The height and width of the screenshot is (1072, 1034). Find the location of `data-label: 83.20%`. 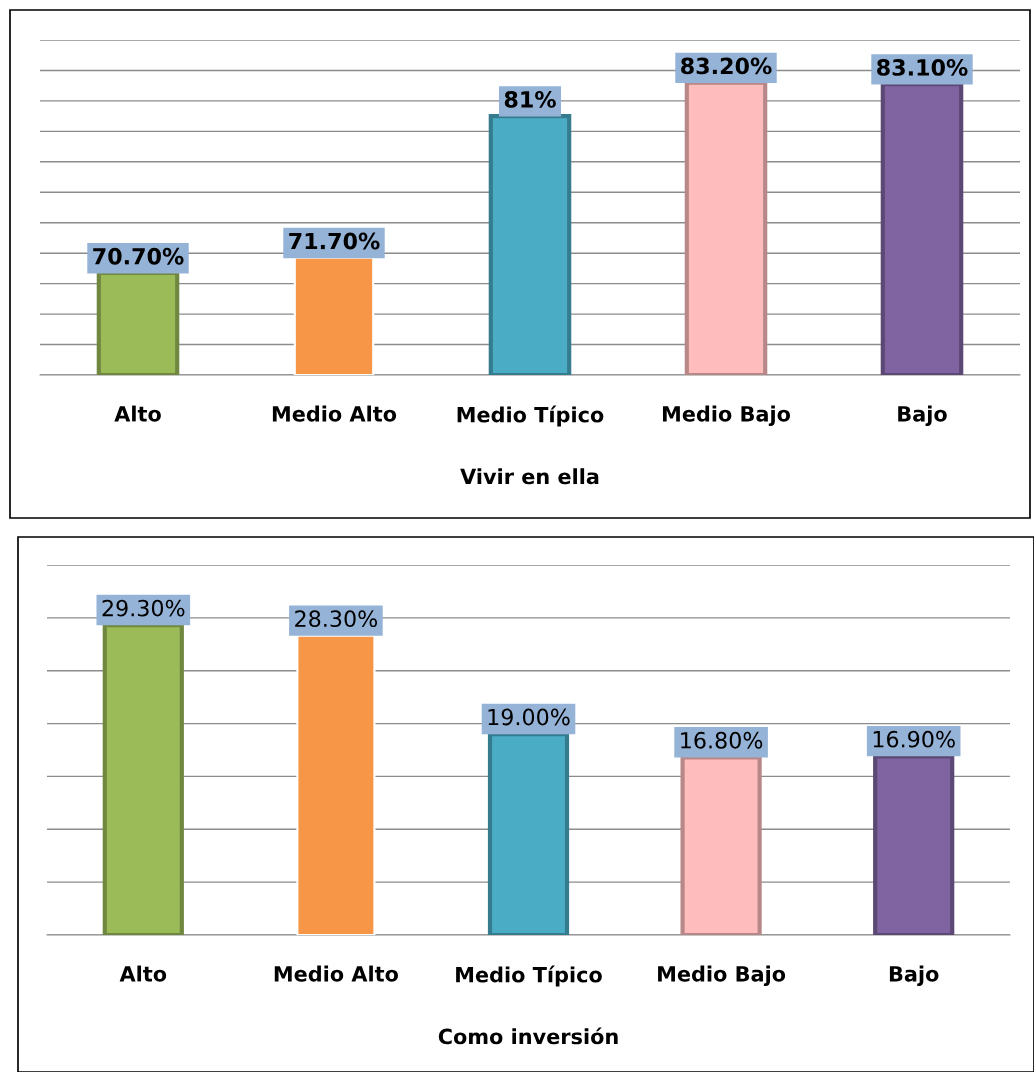

data-label: 83.20% is located at coordinates (726, 66).